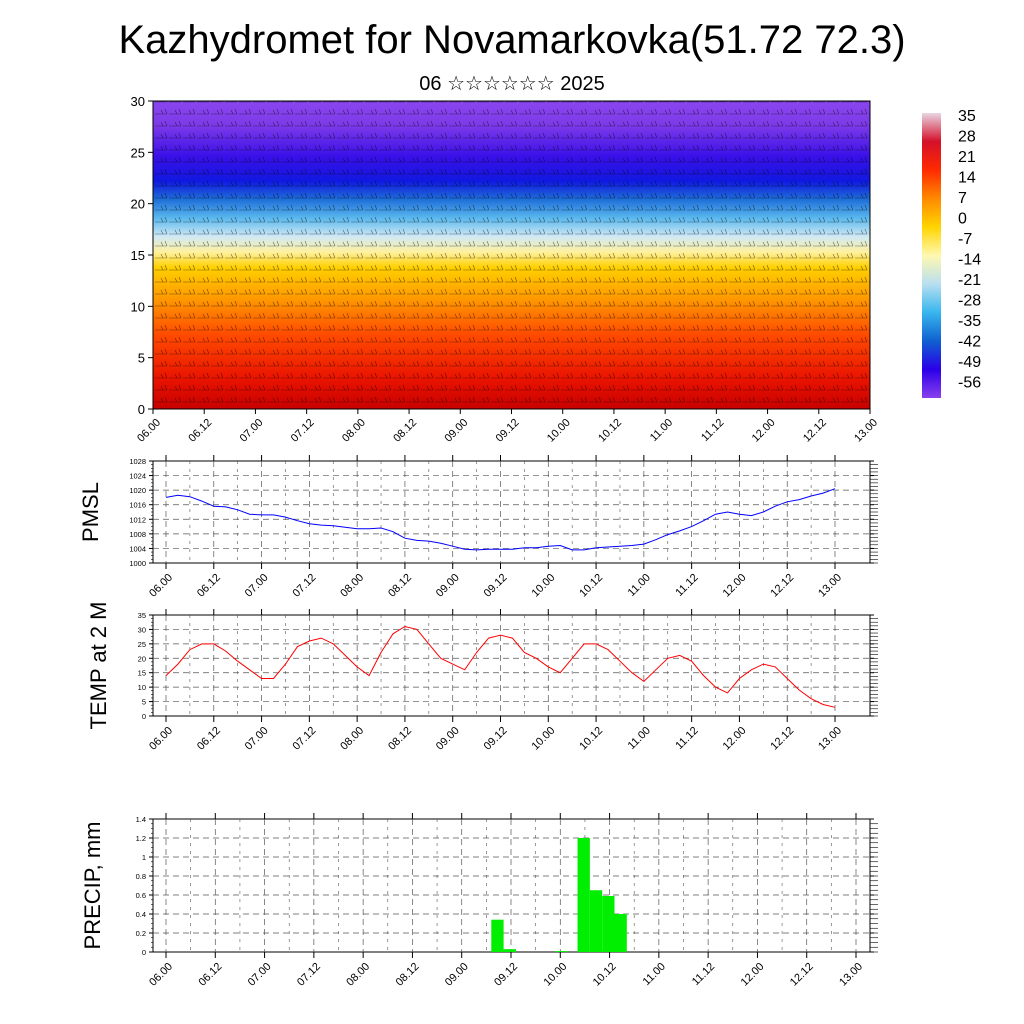 The image size is (1024, 1024). Describe the element at coordinates (141, 819) in the screenshot. I see `y-tick-label: 1.4` at that location.